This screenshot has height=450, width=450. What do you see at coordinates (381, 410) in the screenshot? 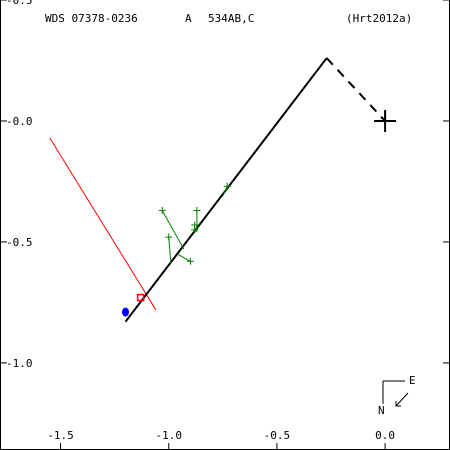
I see `compass-north-label: N` at bounding box center [381, 410].